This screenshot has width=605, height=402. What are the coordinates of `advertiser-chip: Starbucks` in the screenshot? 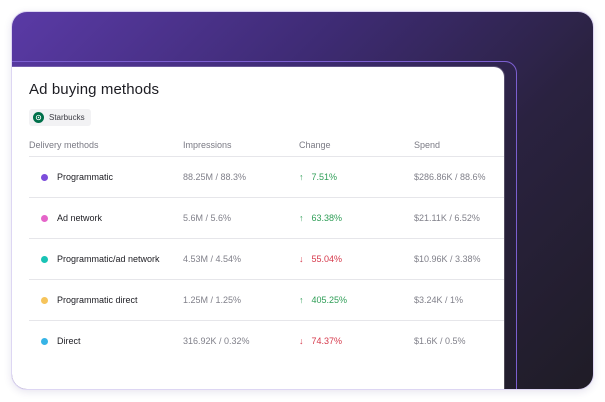 It's located at (60, 117).